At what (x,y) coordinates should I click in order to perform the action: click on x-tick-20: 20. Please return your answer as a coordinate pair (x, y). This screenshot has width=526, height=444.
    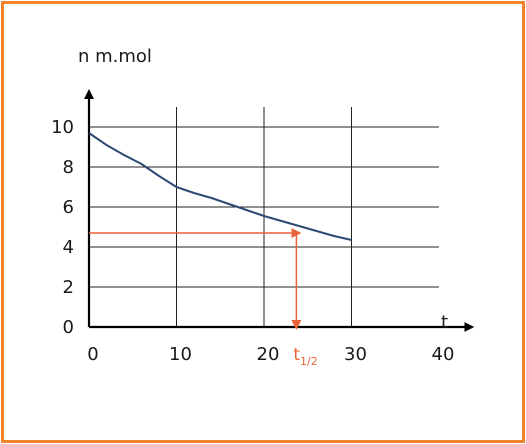
    Looking at the image, I should click on (268, 354).